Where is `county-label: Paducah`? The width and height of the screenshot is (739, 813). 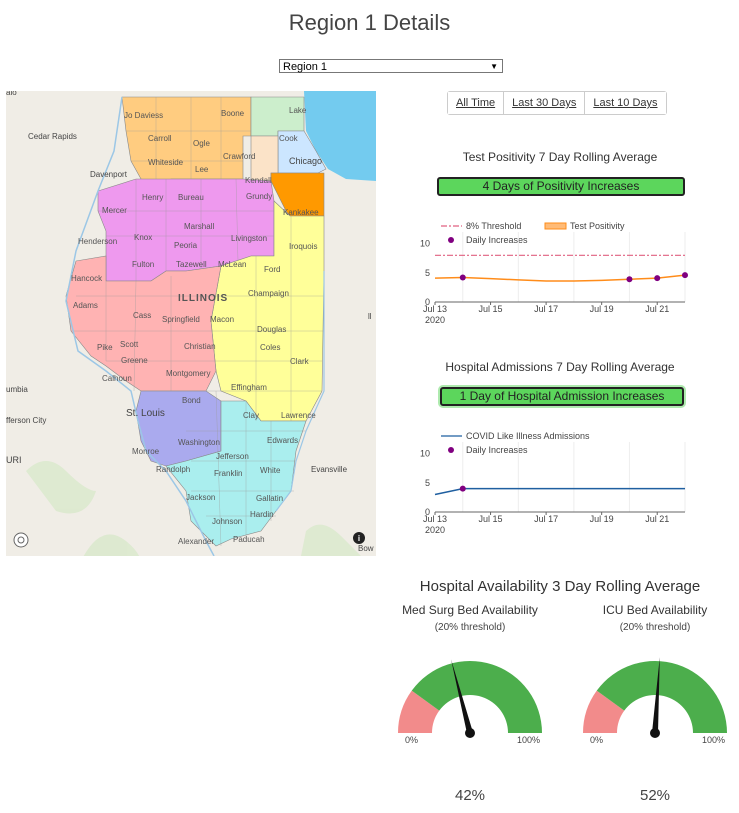 county-label: Paducah is located at coordinates (249, 539).